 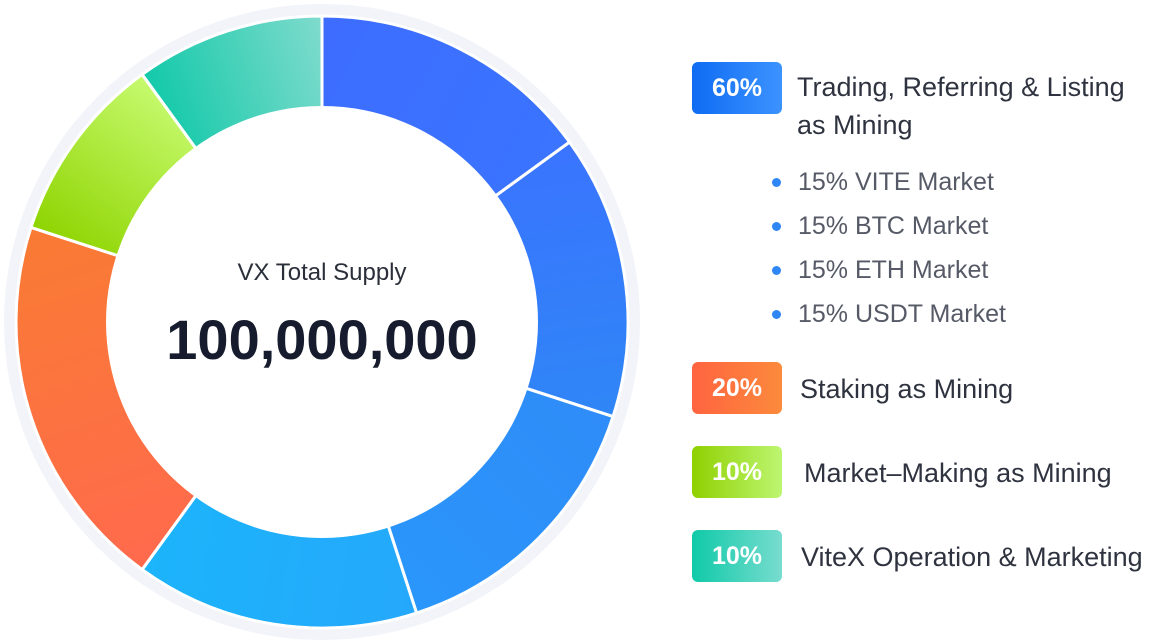 What do you see at coordinates (737, 472) in the screenshot?
I see `percent-badge-market-making: 10%` at bounding box center [737, 472].